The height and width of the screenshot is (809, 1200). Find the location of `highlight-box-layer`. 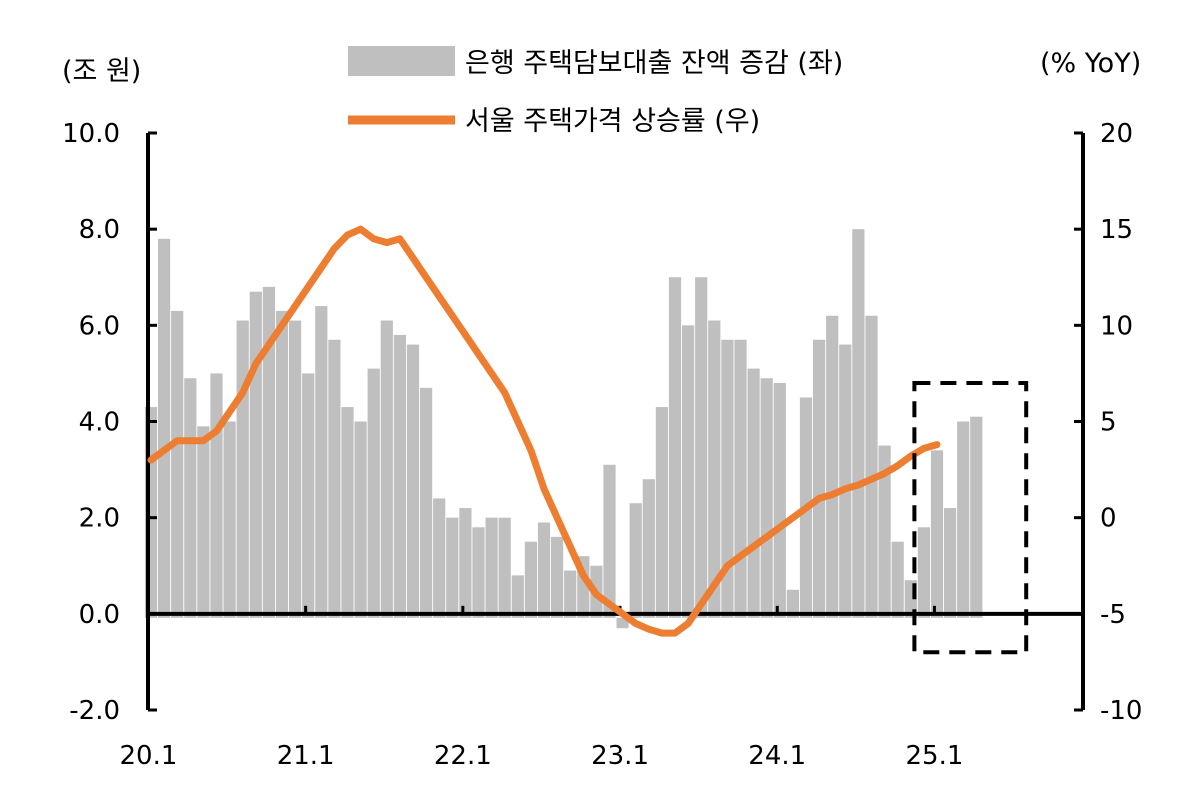

highlight-box-layer is located at coordinates (970, 518).